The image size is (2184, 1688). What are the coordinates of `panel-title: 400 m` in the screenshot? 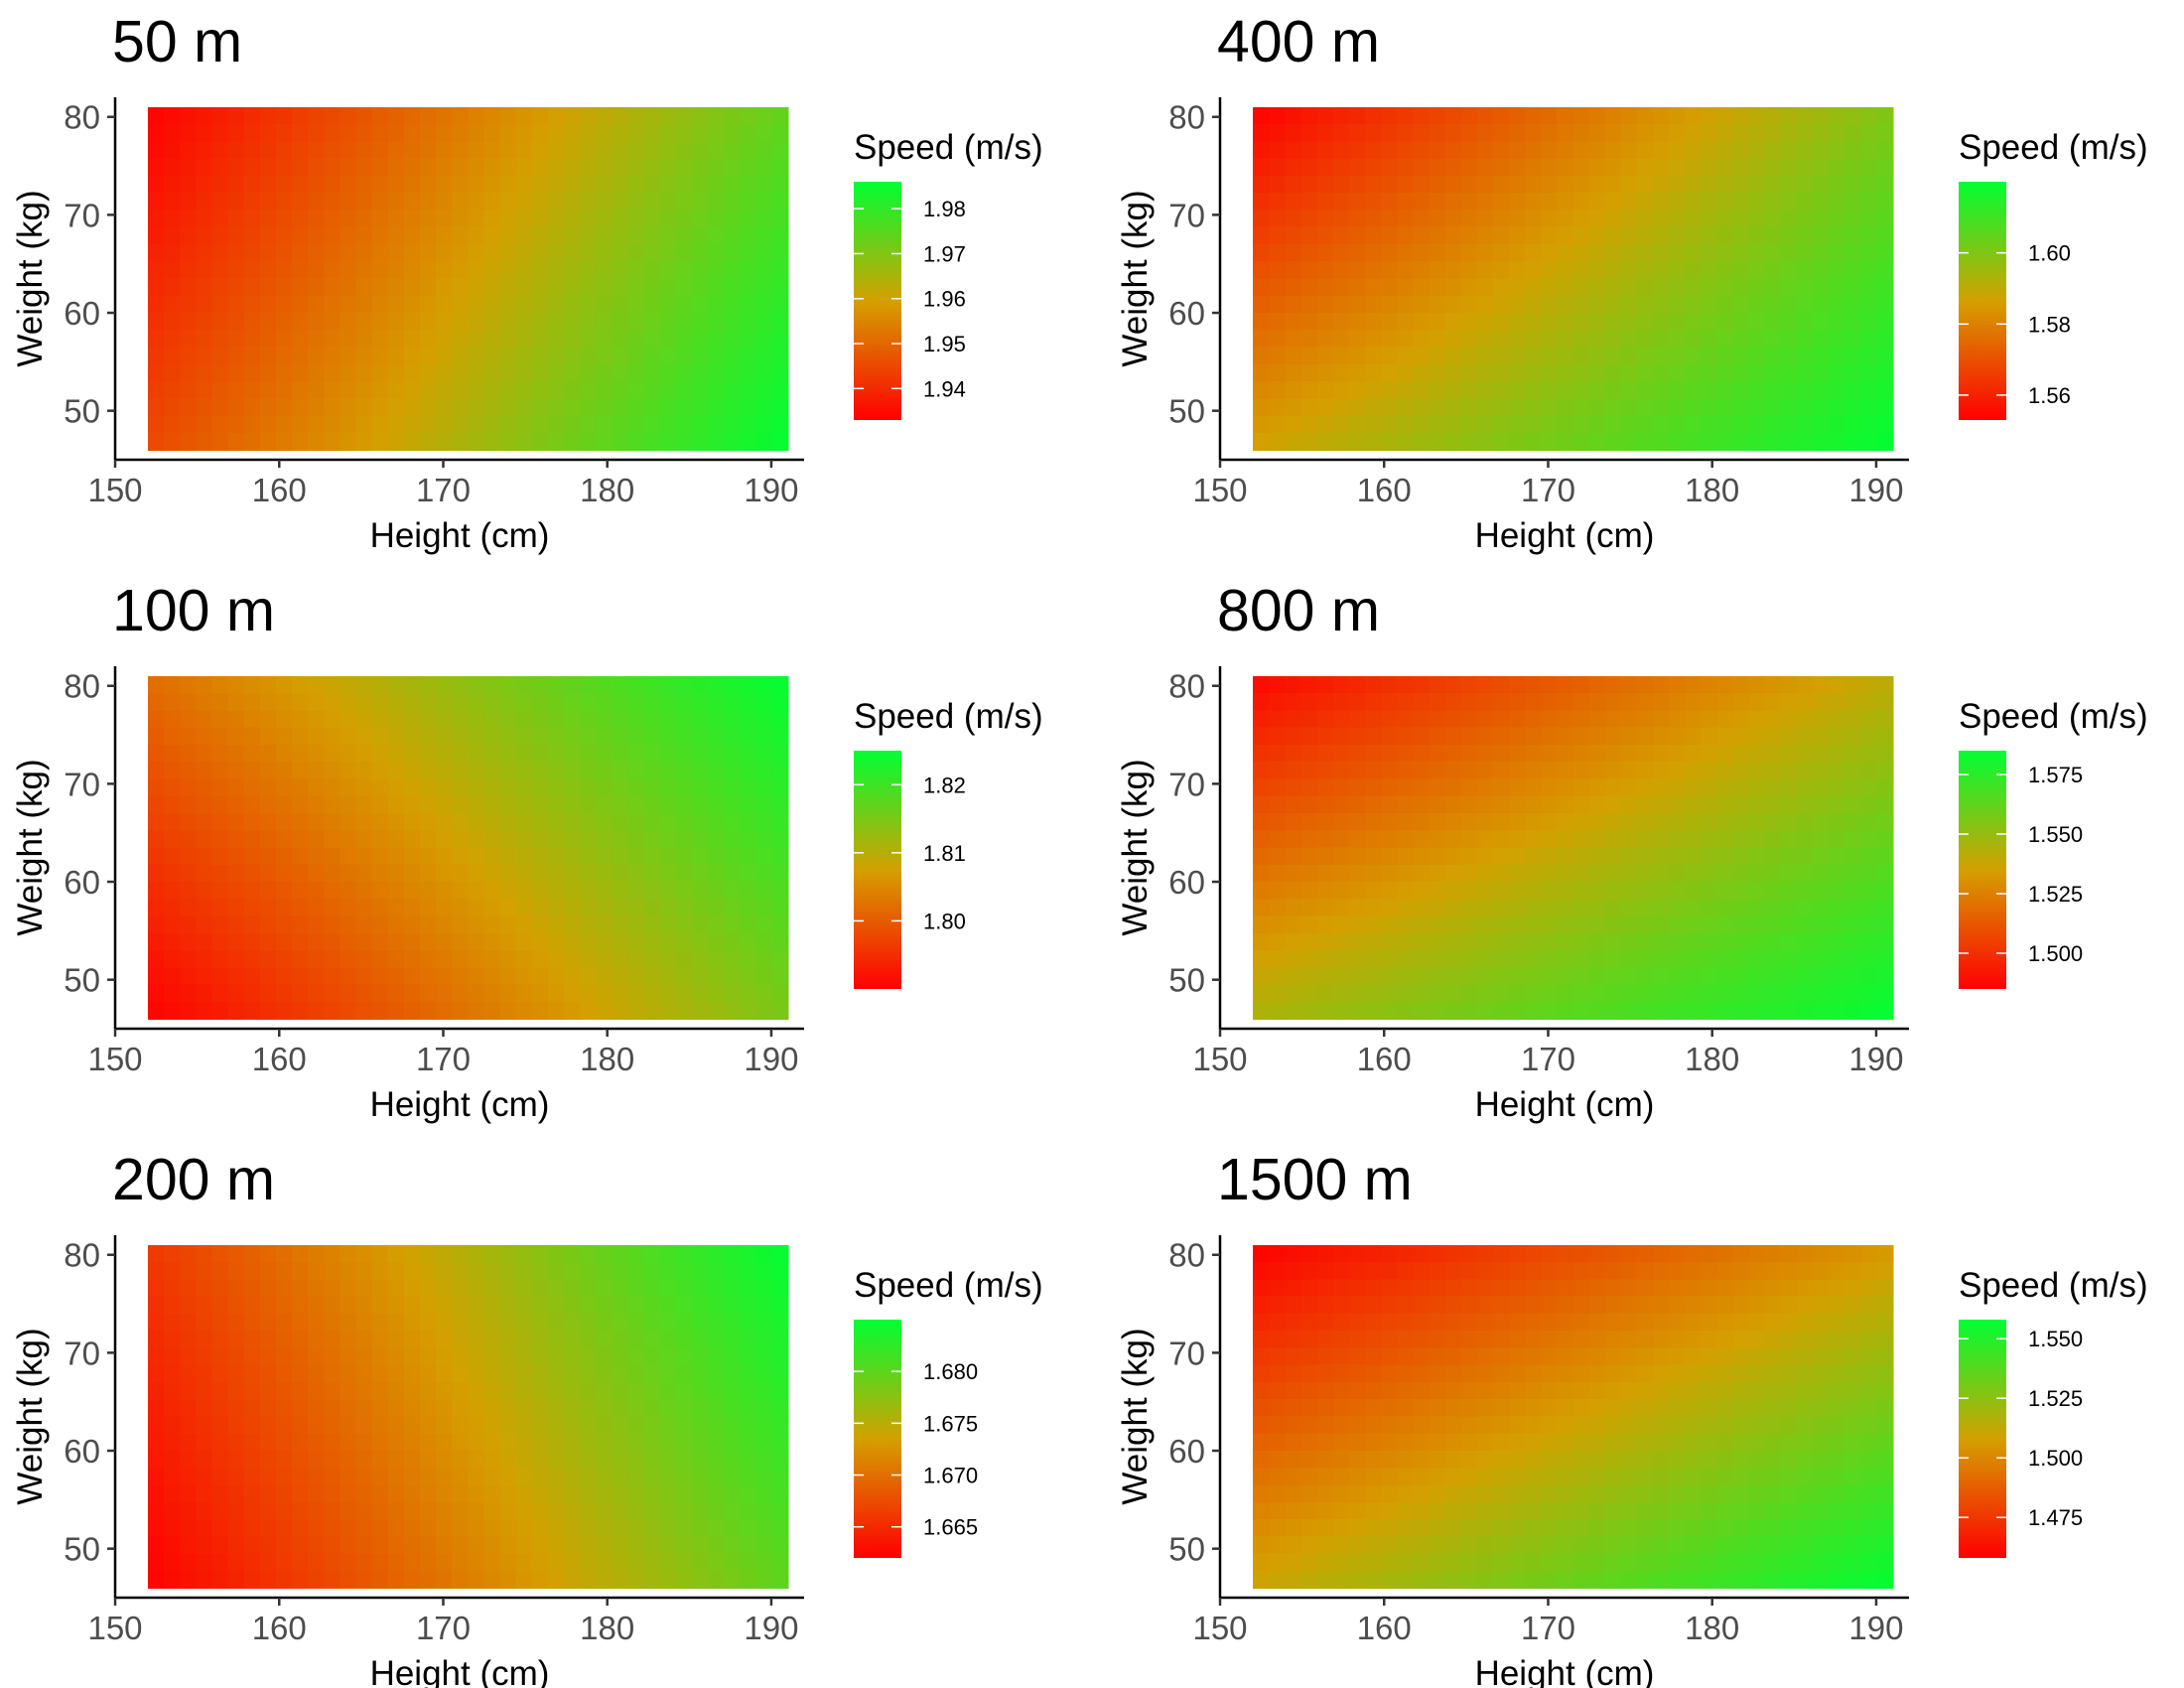 It's located at (1298, 41).